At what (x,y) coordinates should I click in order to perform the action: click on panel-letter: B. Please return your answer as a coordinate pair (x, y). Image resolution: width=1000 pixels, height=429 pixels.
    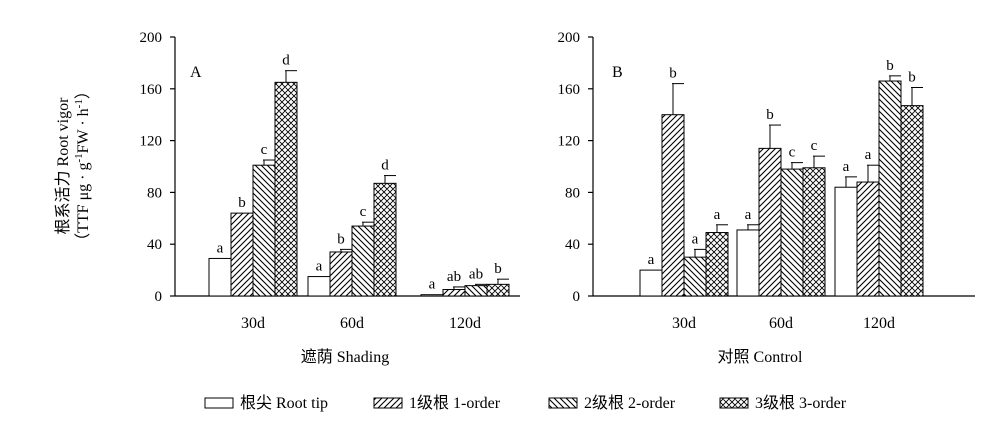
    Looking at the image, I should click on (617, 72).